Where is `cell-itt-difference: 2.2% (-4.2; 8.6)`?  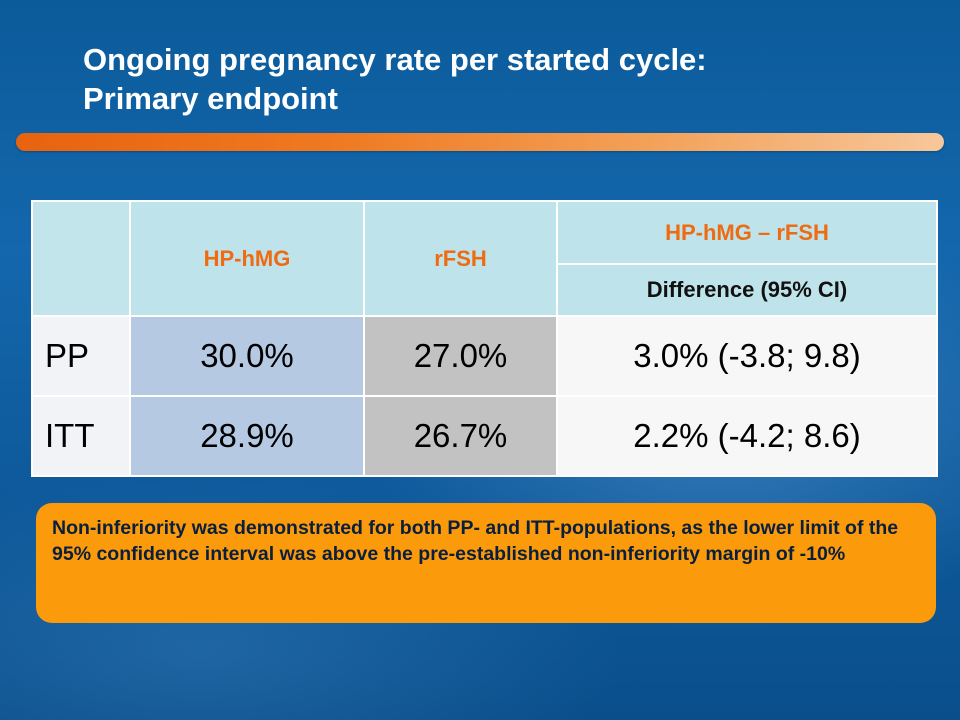
cell-itt-difference: 2.2% (-4.2; 8.6) is located at coordinates (747, 436).